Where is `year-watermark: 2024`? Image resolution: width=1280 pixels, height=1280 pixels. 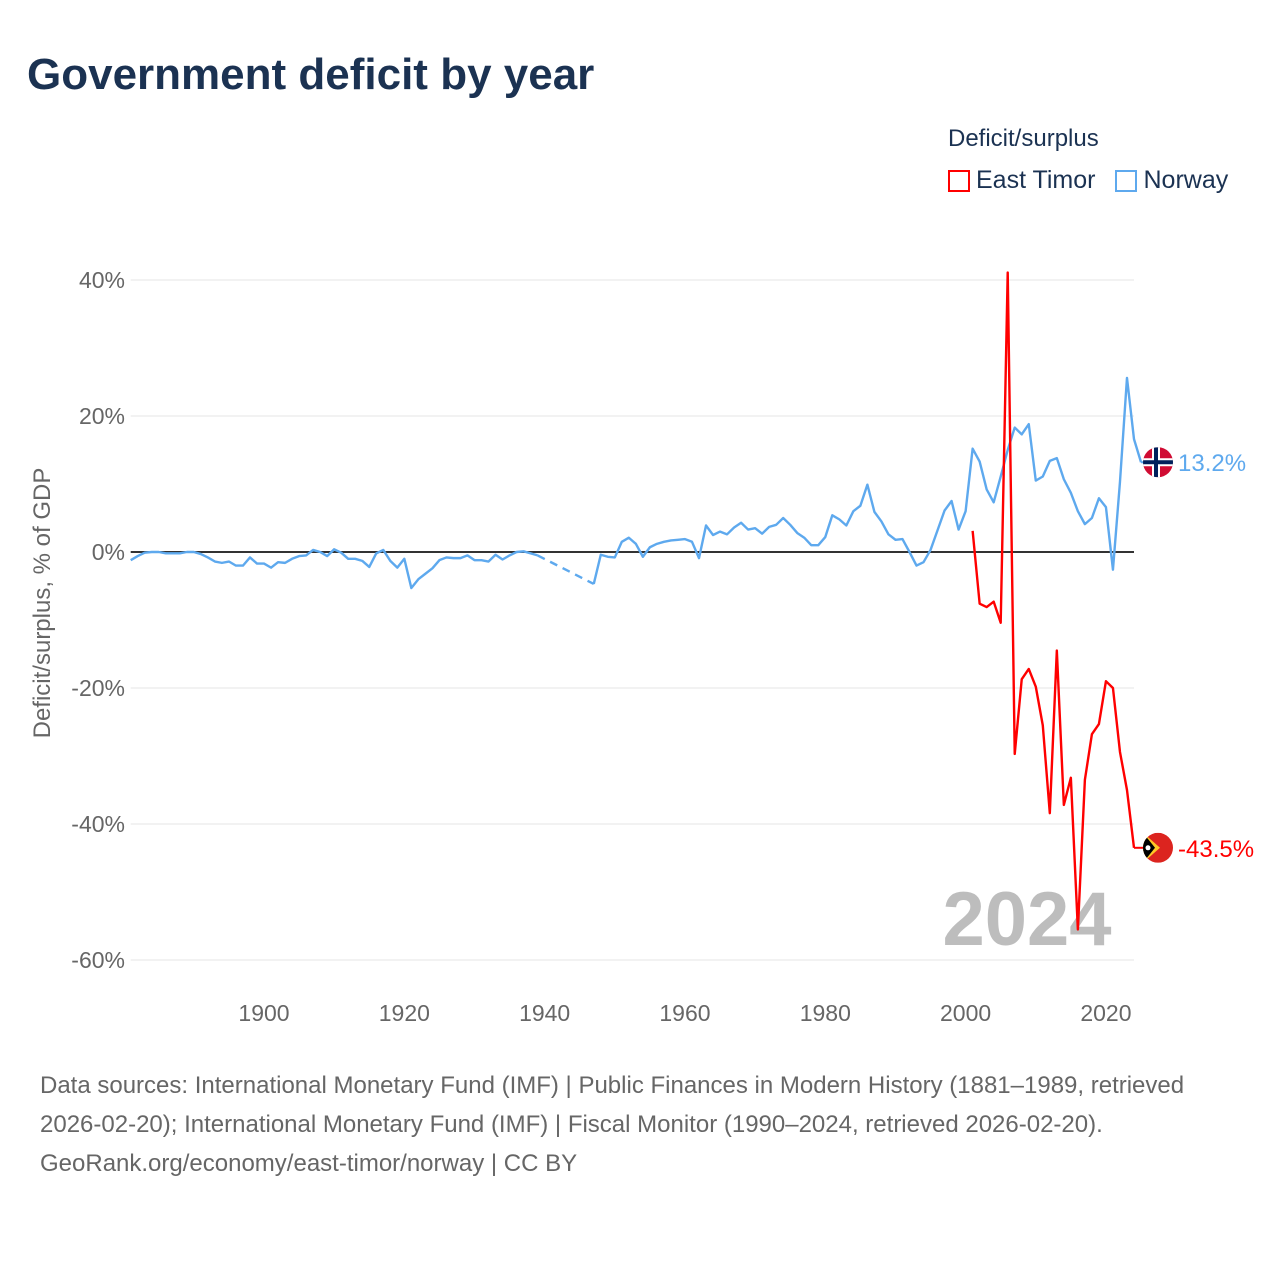 year-watermark: 2024 is located at coordinates (1026, 919).